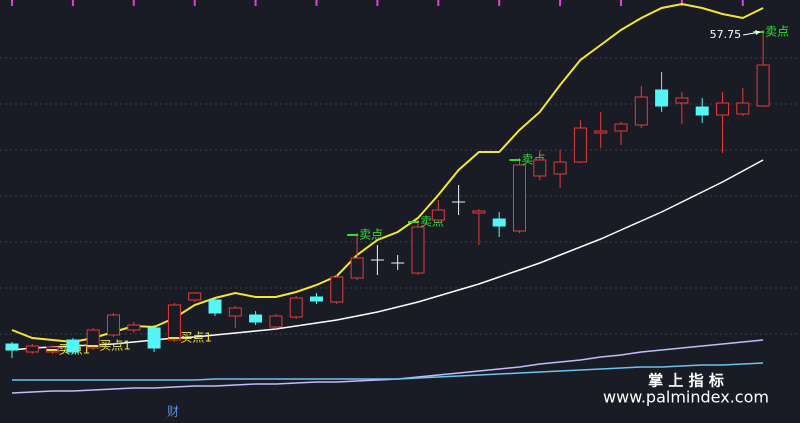  What do you see at coordinates (686, 397) in the screenshot?
I see `watermark-url: www.palmindex.com` at bounding box center [686, 397].